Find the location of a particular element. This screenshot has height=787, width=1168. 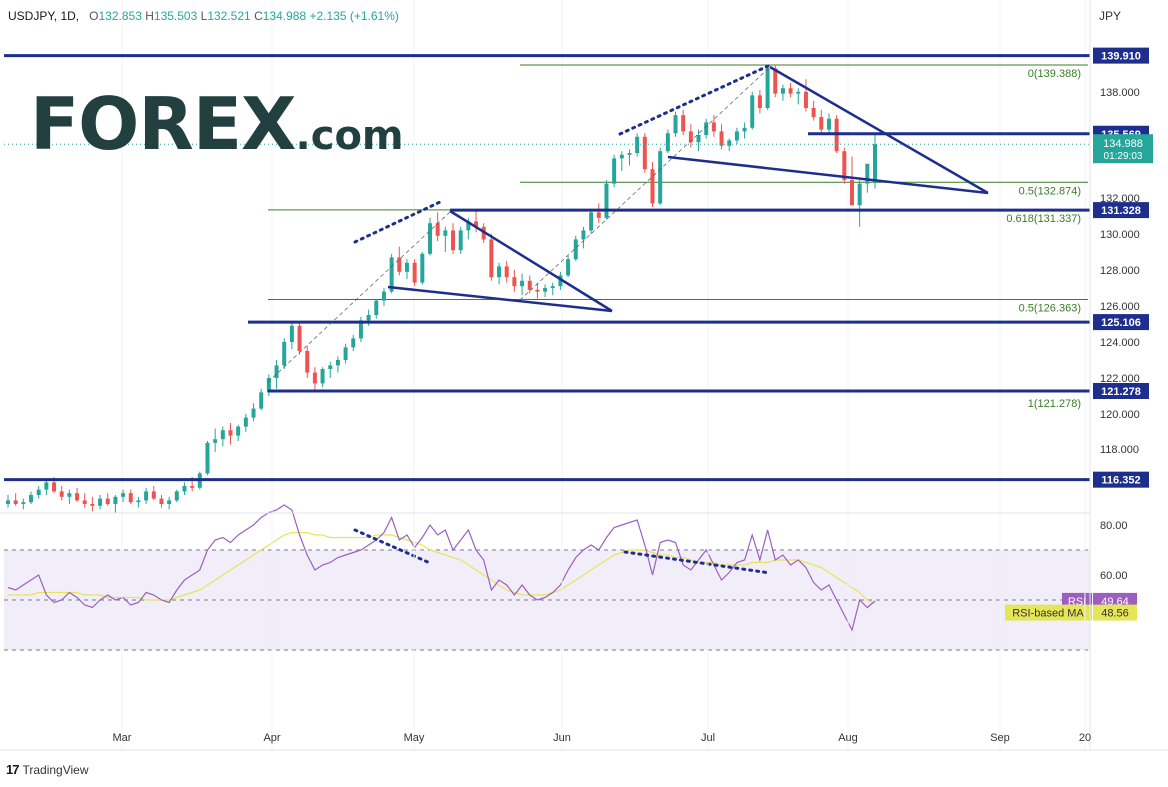

x-tick-Apr: Apr is located at coordinates (271, 738).